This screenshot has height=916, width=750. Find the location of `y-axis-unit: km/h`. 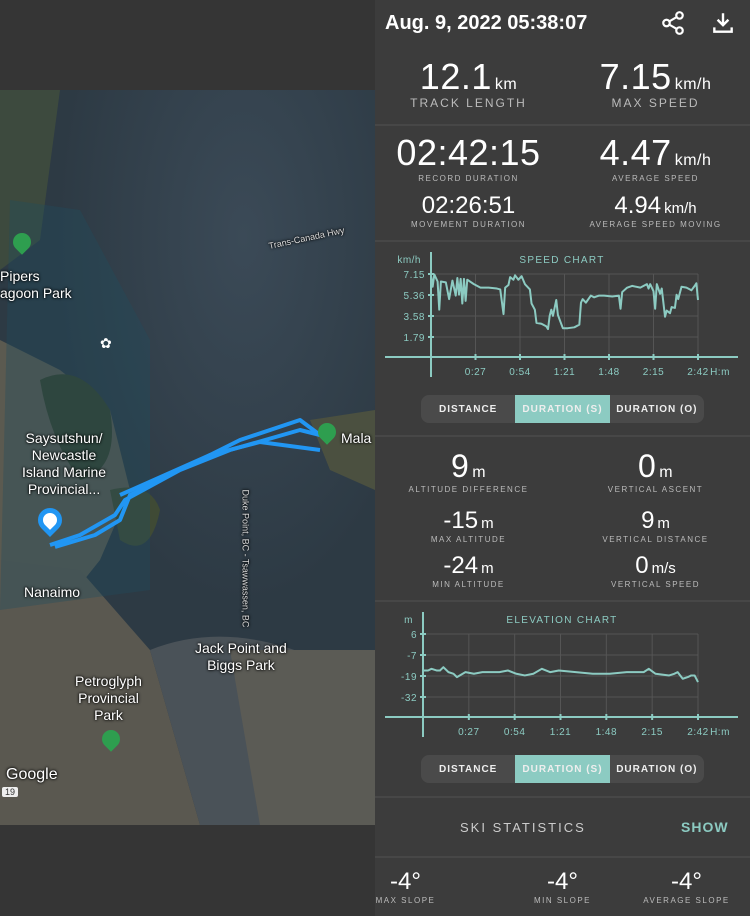

y-axis-unit: km/h is located at coordinates (409, 260).